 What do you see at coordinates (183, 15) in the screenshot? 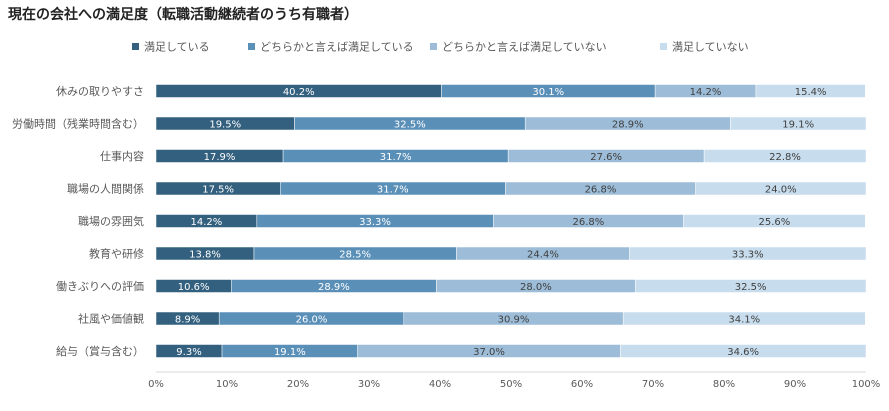
I see `chart-title: 現在の会社への満足度（転職活動継続者のうち有職者）` at bounding box center [183, 15].